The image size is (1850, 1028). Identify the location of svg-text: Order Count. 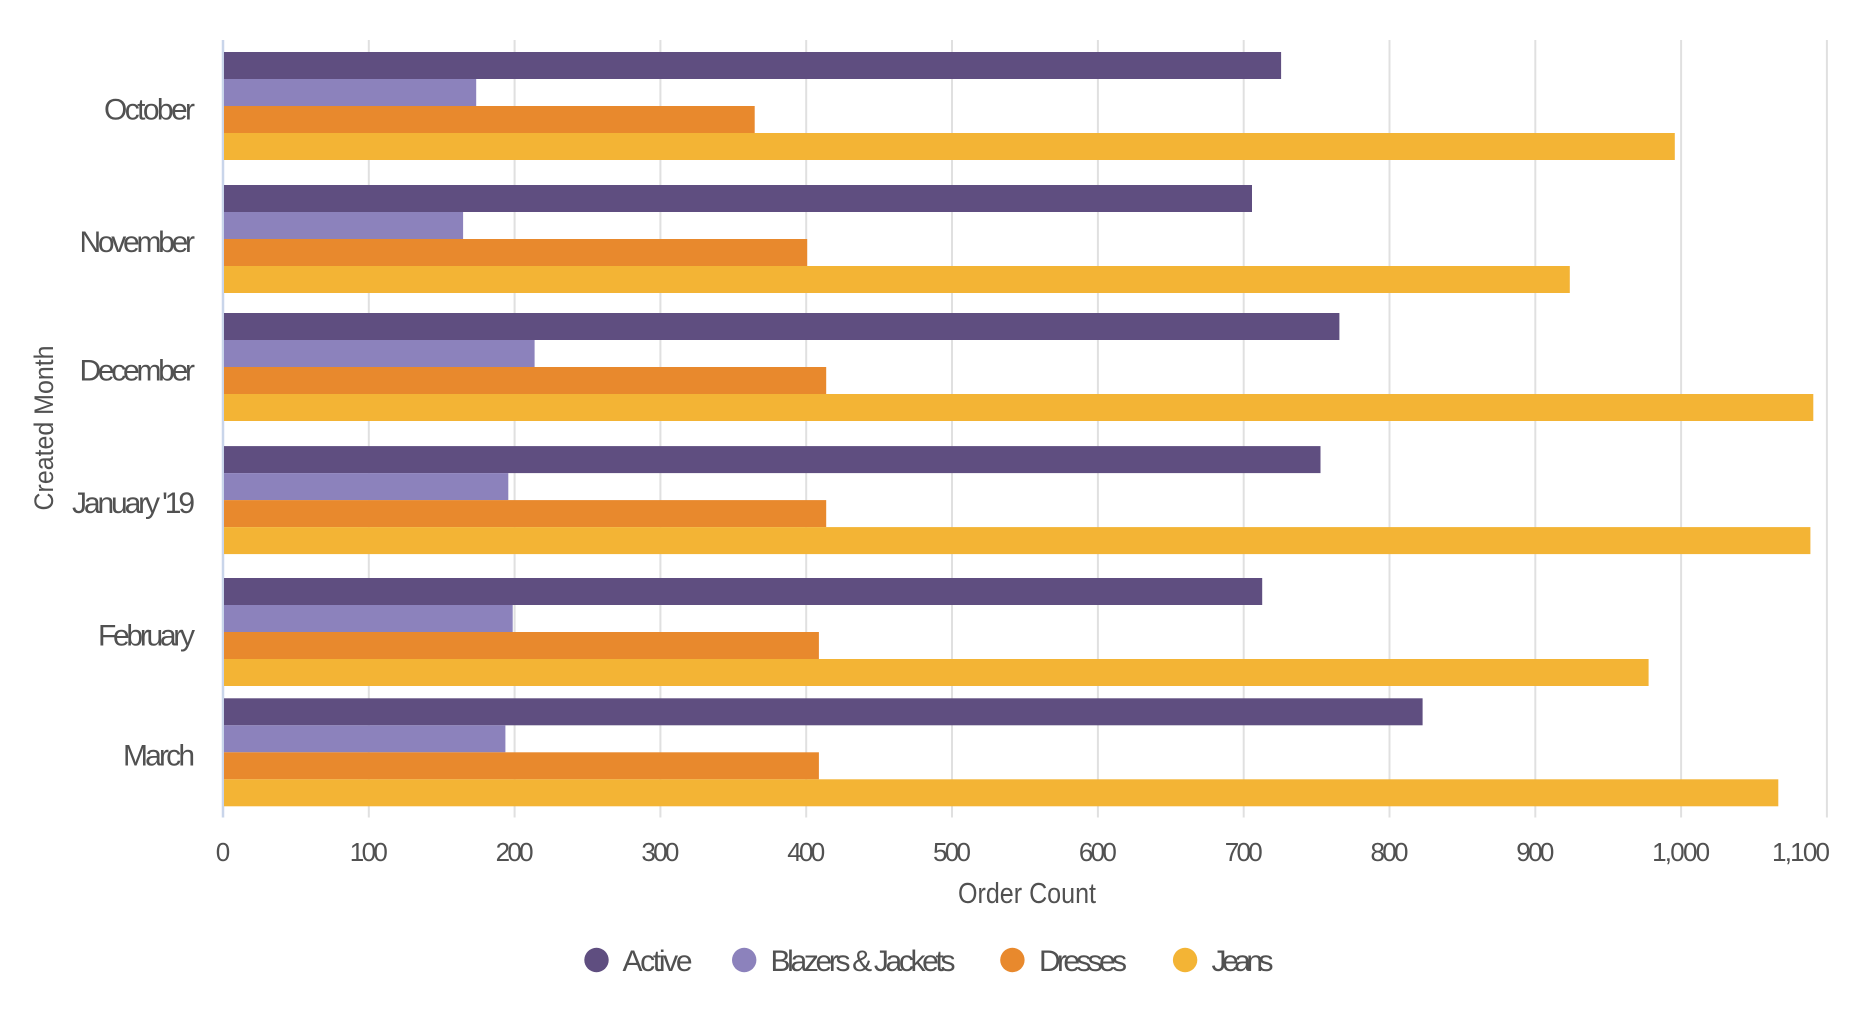
(1027, 894).